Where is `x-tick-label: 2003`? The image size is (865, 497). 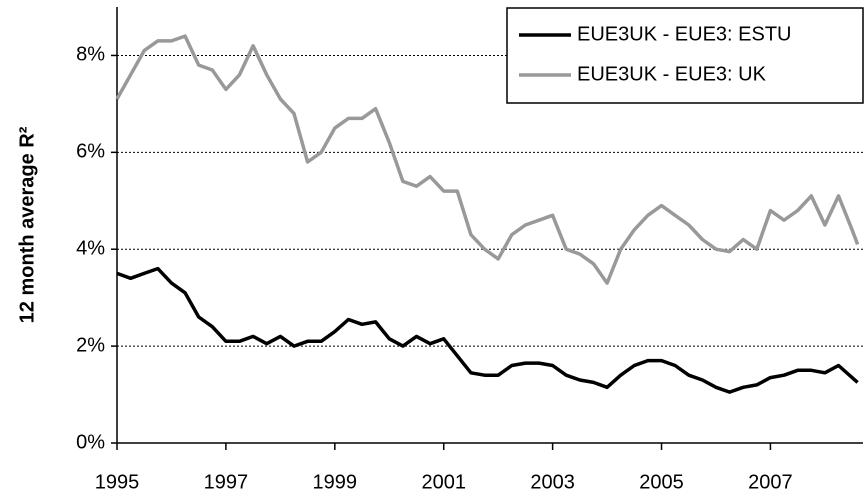 x-tick-label: 2003 is located at coordinates (552, 482).